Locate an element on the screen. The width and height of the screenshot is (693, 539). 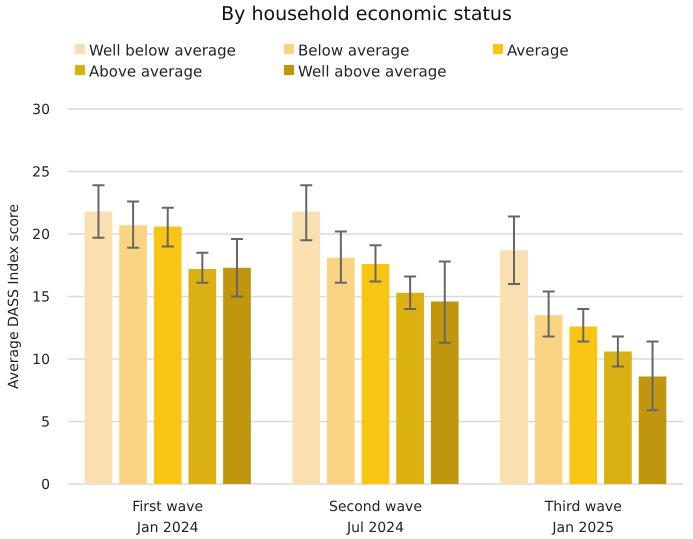
legend-label: Above average is located at coordinates (145, 71).